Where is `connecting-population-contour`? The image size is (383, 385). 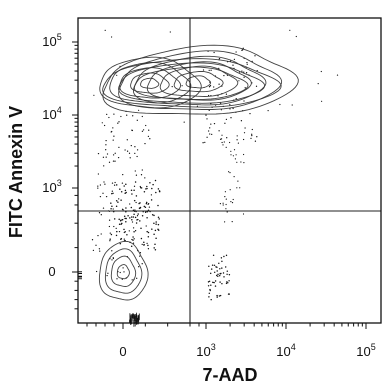
connecting-population-contour is located at coordinates (192, 83).